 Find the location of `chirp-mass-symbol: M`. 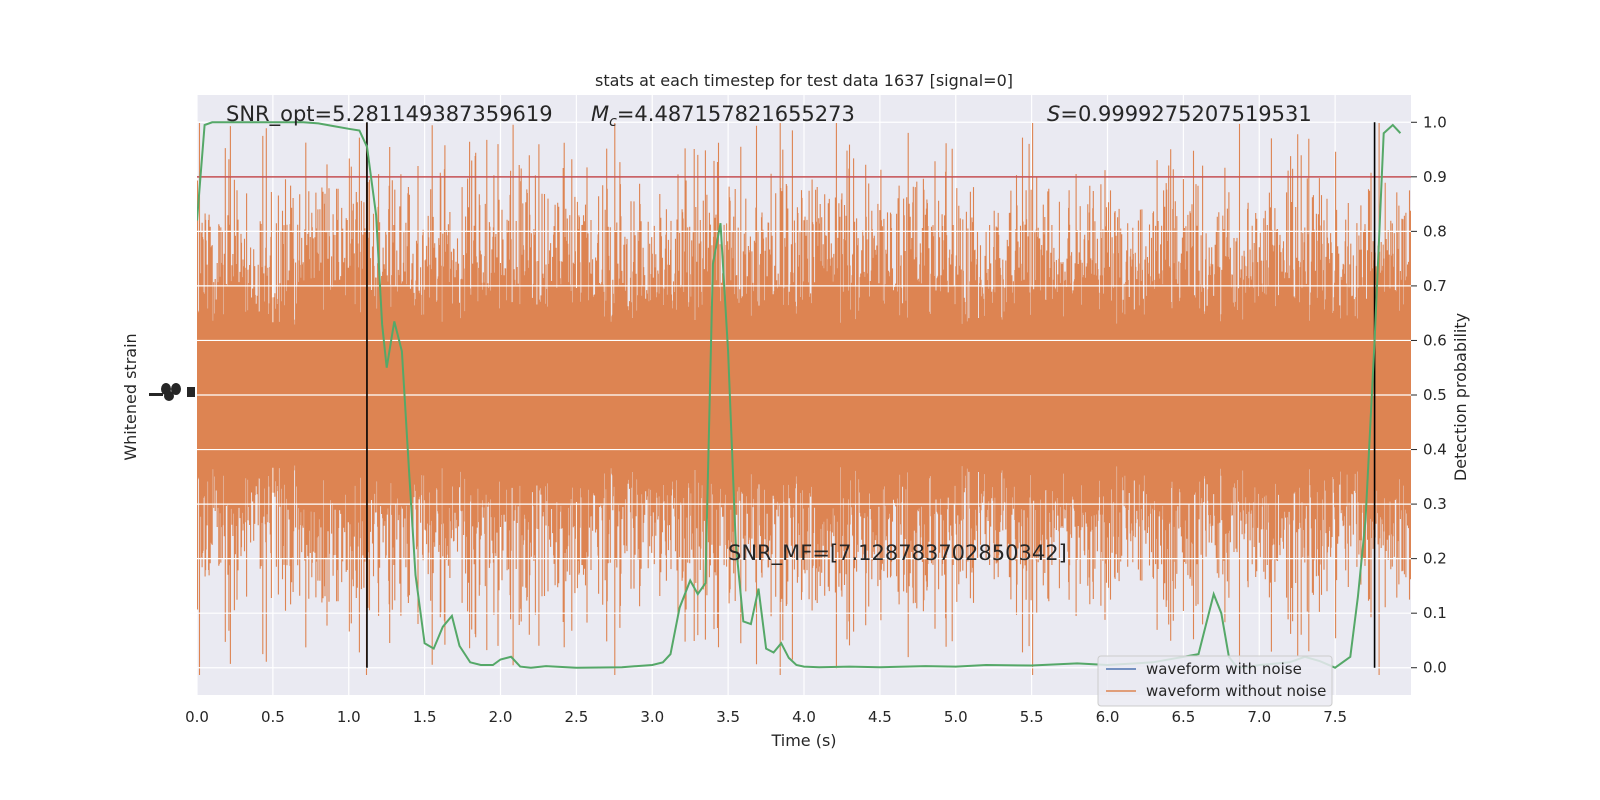

chirp-mass-symbol: M is located at coordinates (600, 114).